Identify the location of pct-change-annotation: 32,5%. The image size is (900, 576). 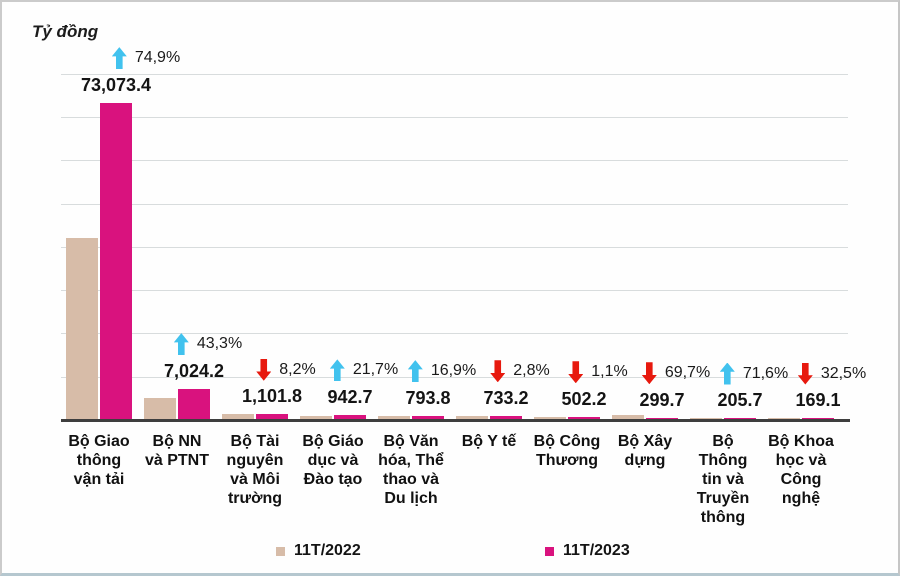
(832, 373).